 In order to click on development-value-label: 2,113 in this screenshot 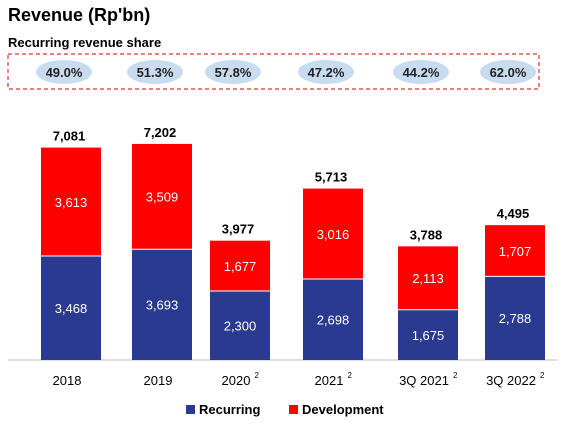, I will do `click(428, 278)`.